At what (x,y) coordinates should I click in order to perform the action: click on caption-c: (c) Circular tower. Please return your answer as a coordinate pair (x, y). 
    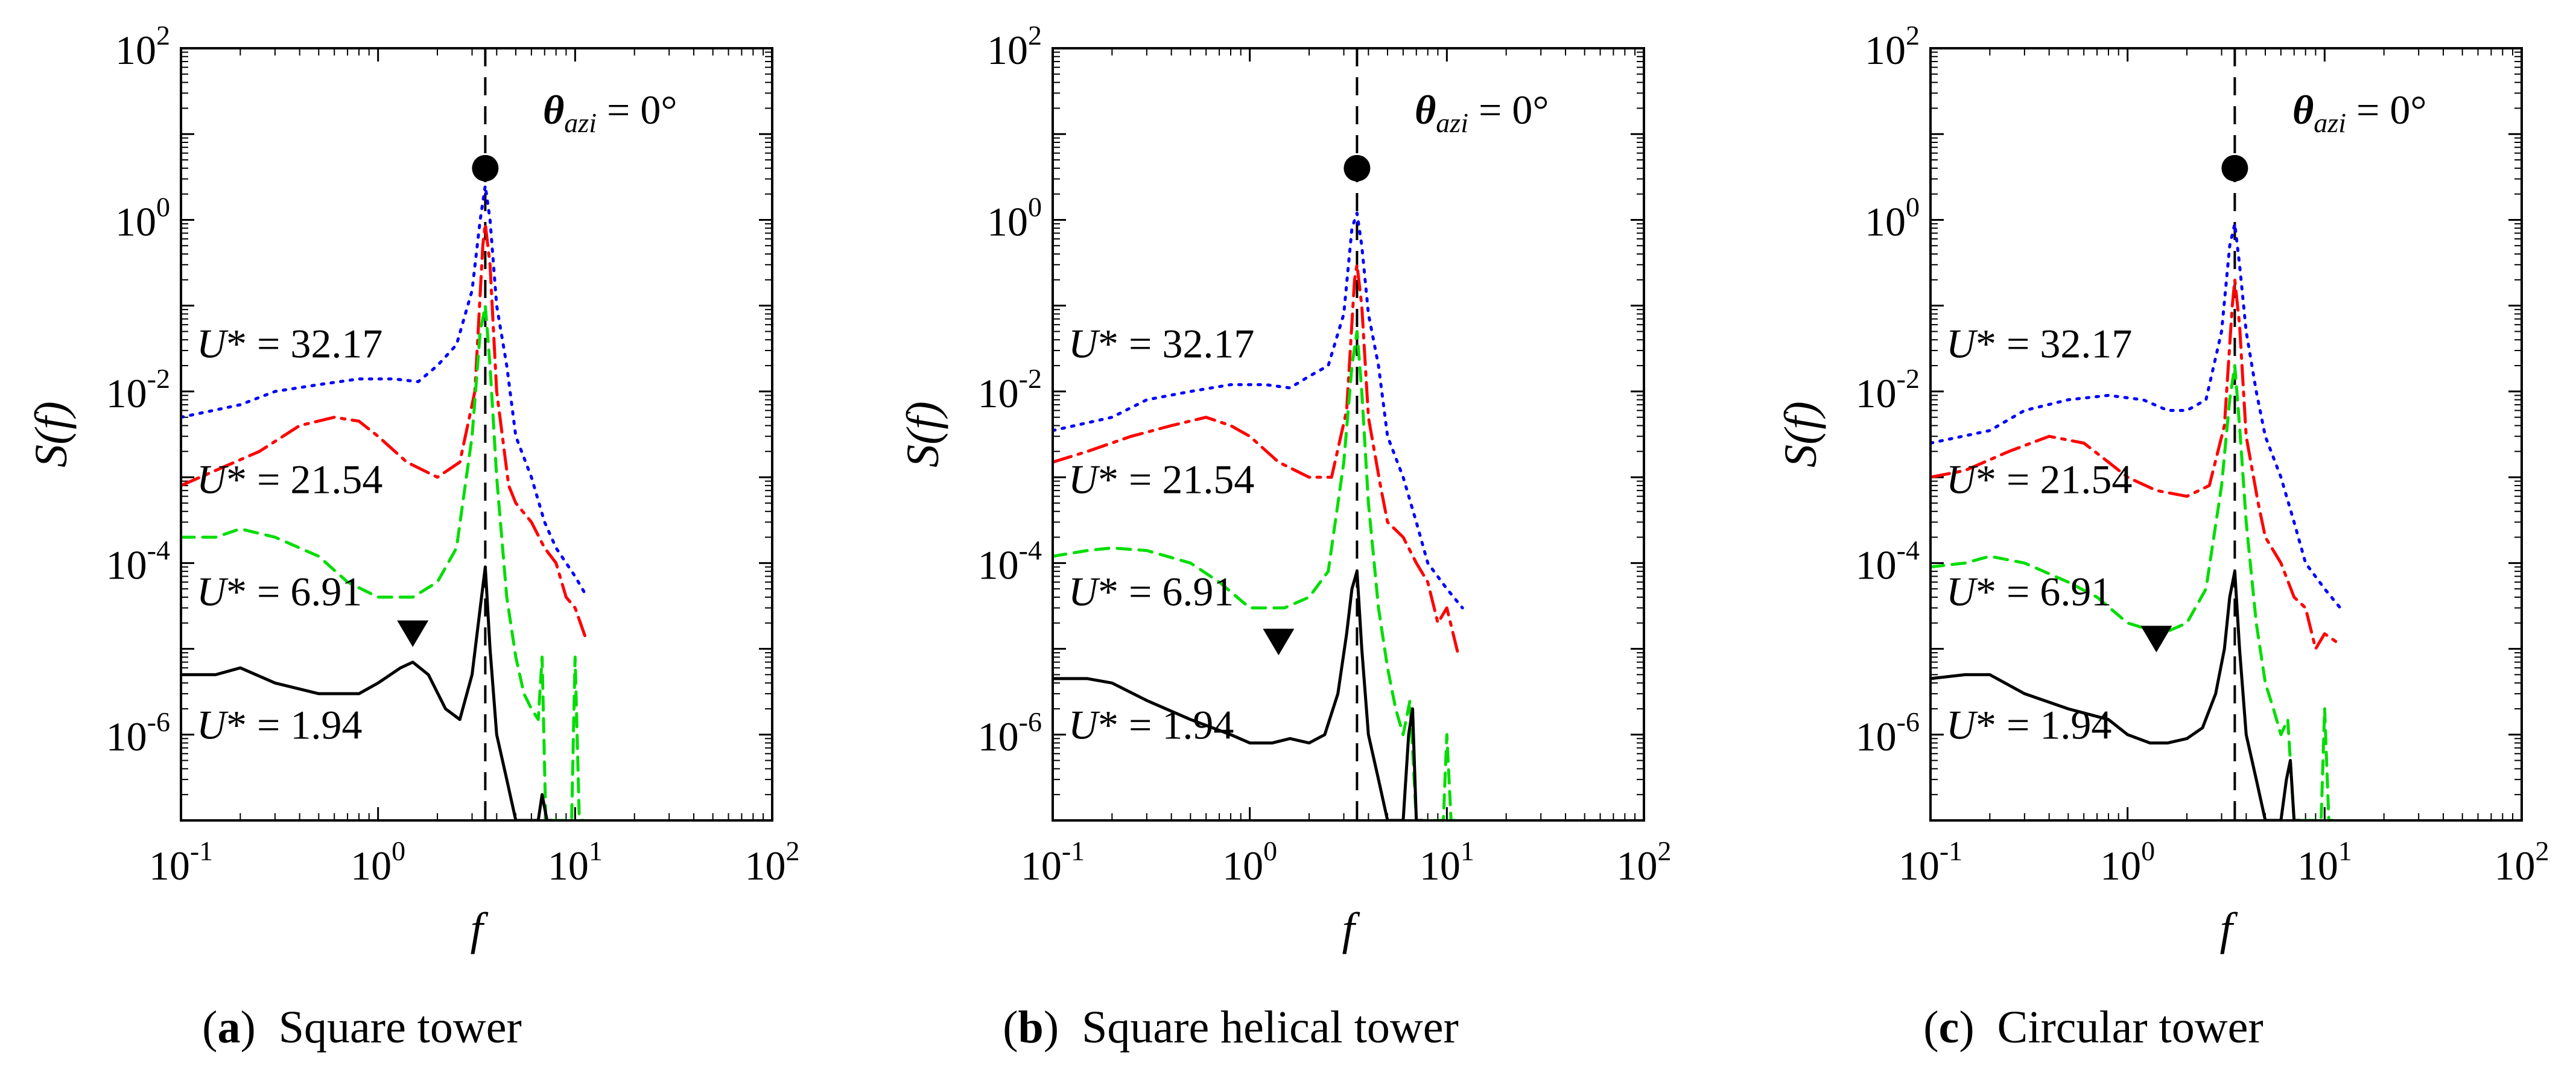
    Looking at the image, I should click on (2093, 1027).